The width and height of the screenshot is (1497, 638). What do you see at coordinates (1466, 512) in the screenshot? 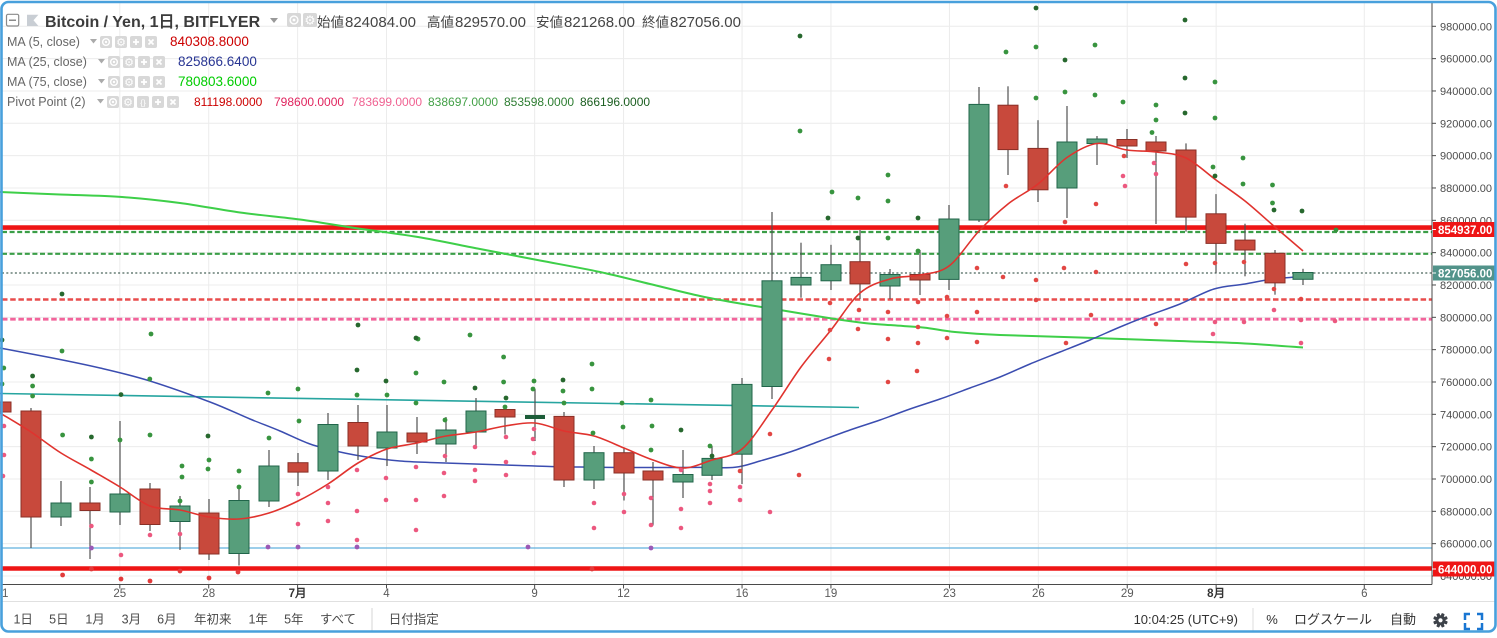
I see `svg-text: 680000.00` at bounding box center [1466, 512].